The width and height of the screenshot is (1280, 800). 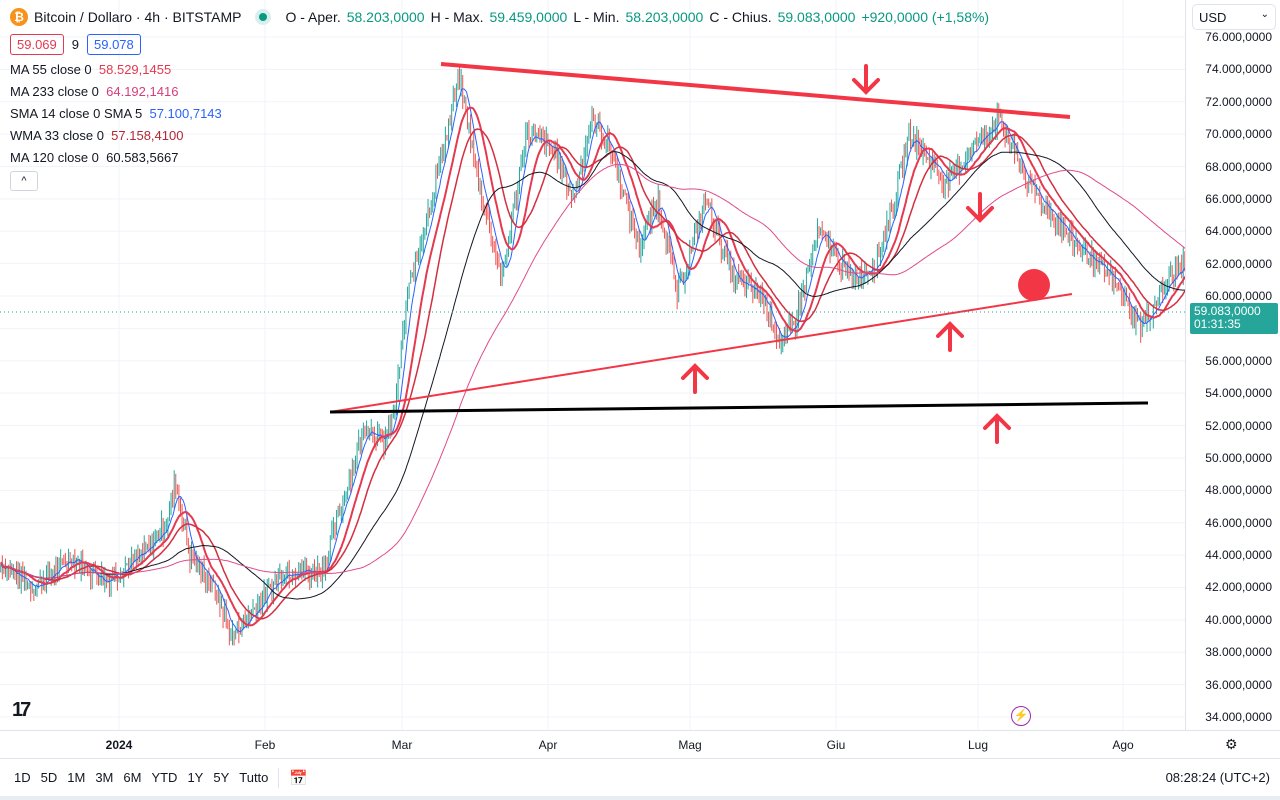 What do you see at coordinates (1238, 587) in the screenshot?
I see `price-label: 42.000,0000` at bounding box center [1238, 587].